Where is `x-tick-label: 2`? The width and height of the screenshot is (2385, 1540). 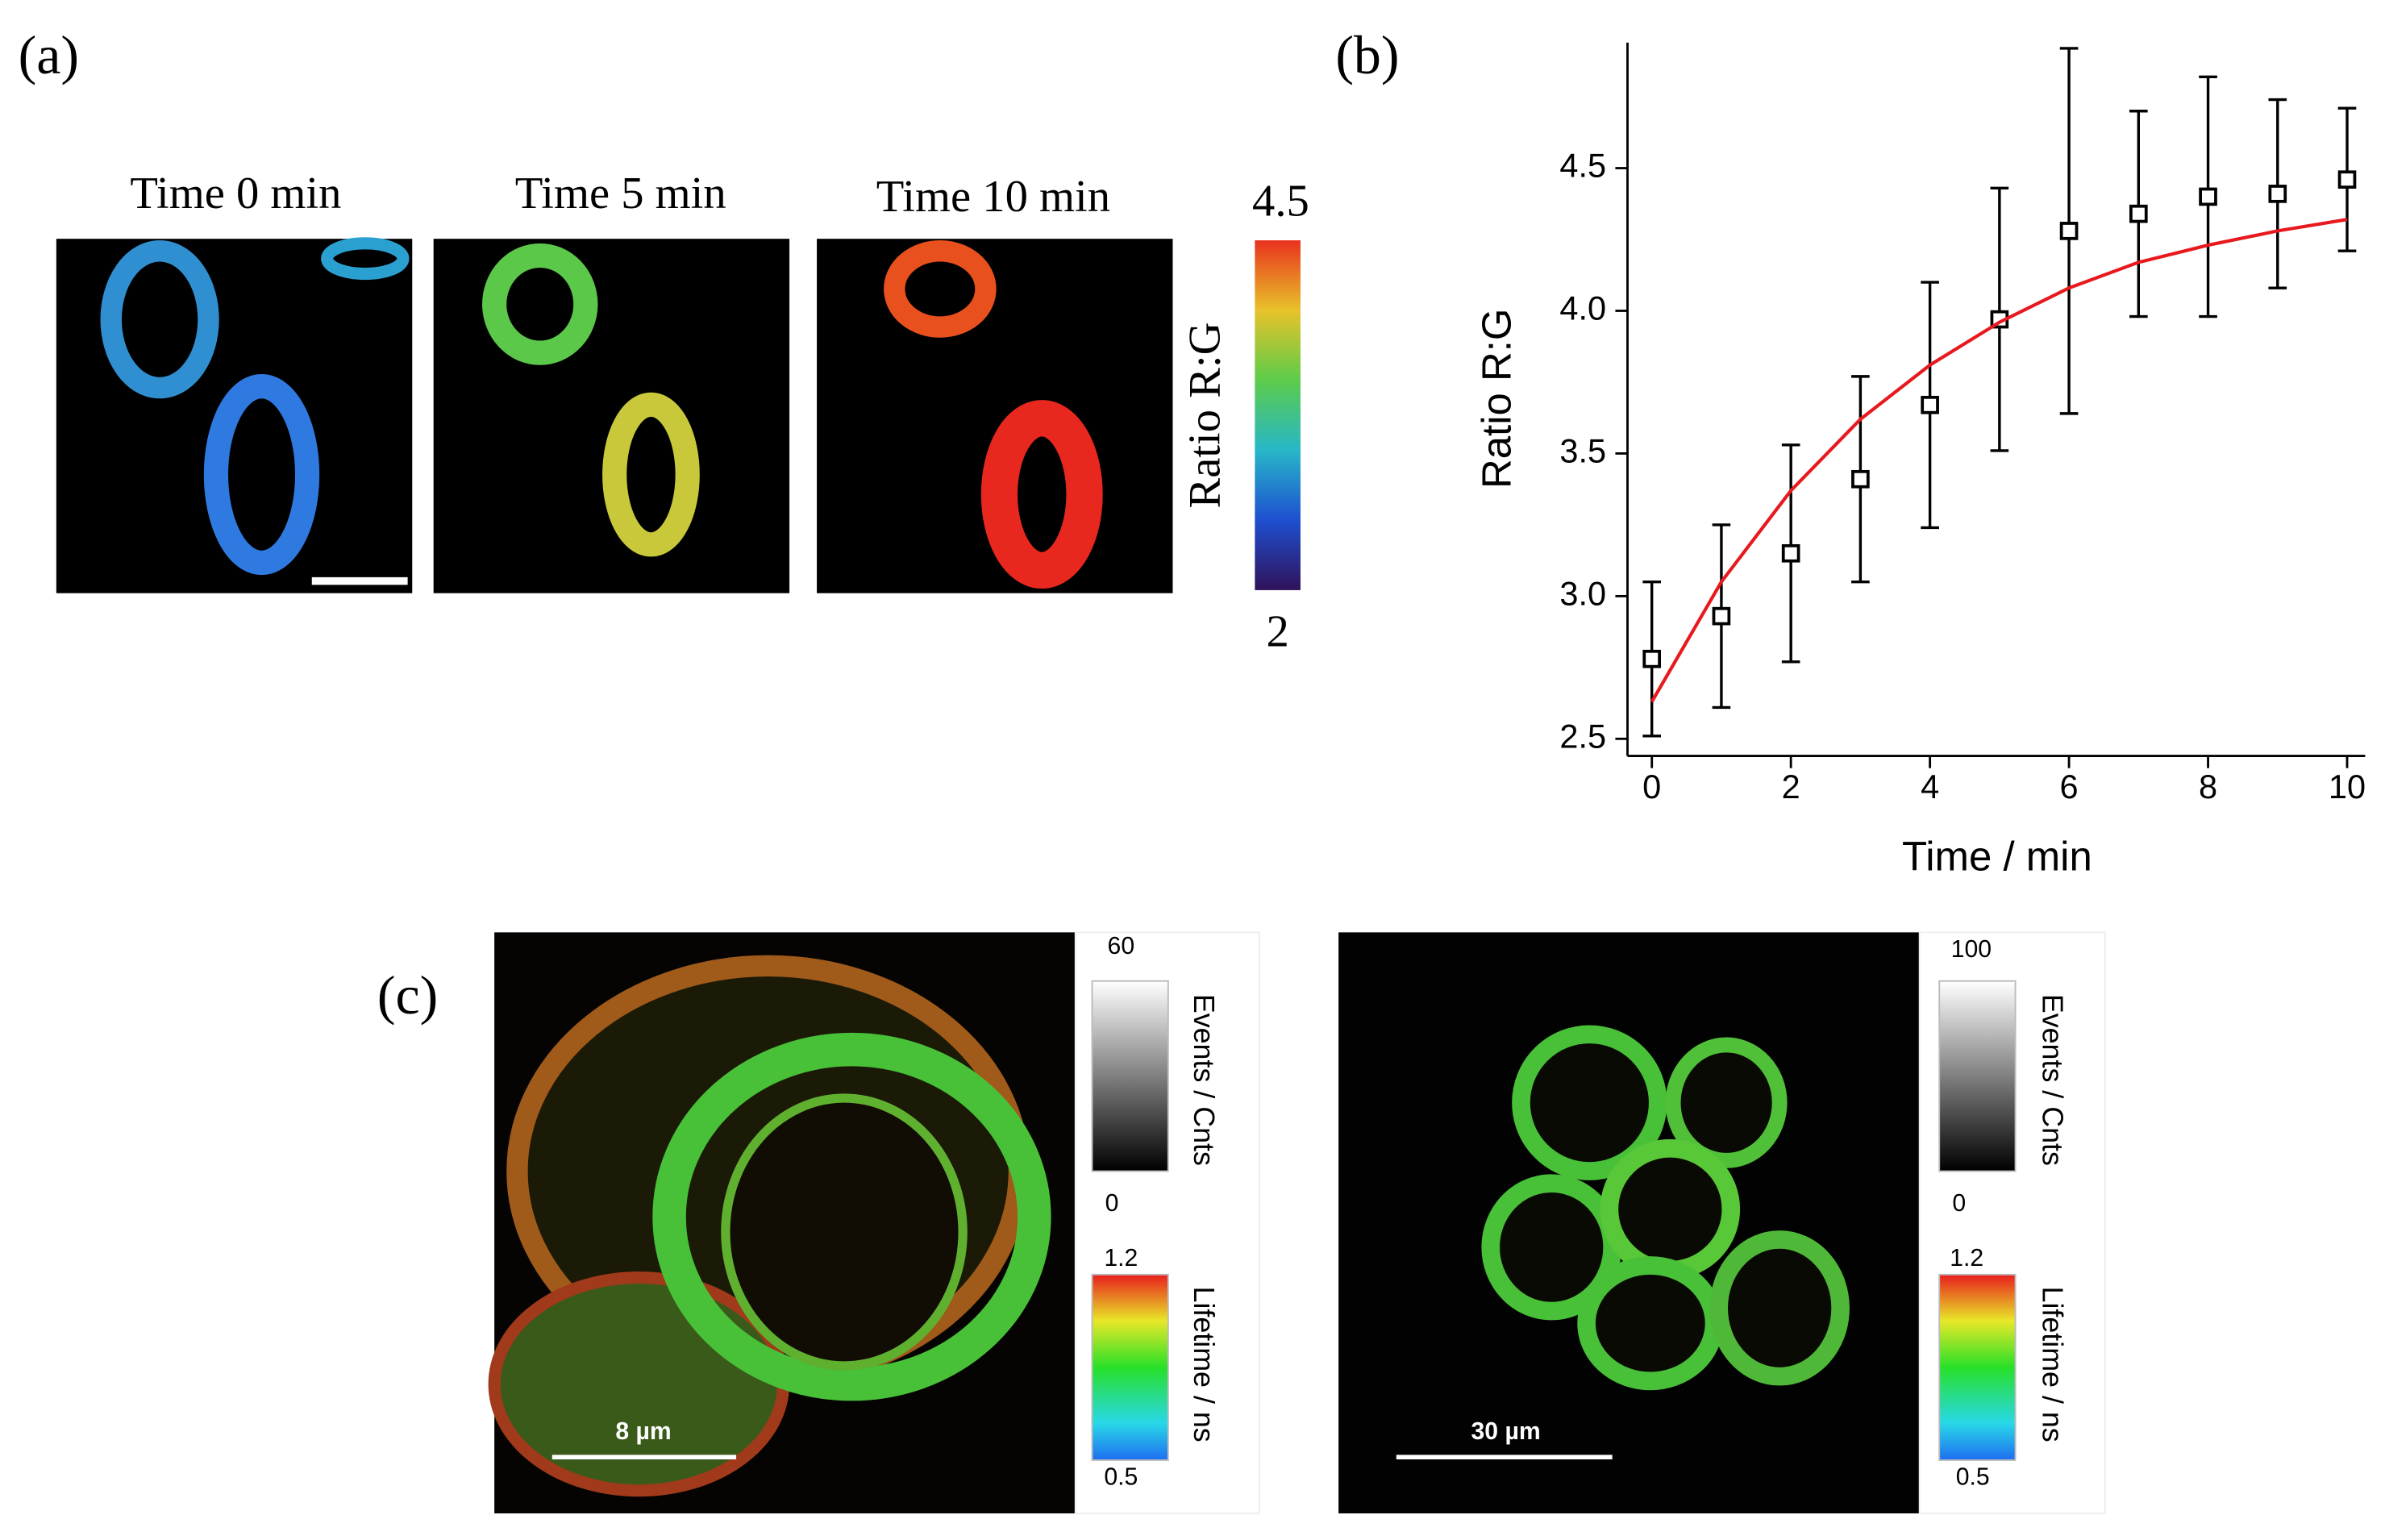 x-tick-label: 2 is located at coordinates (1791, 786).